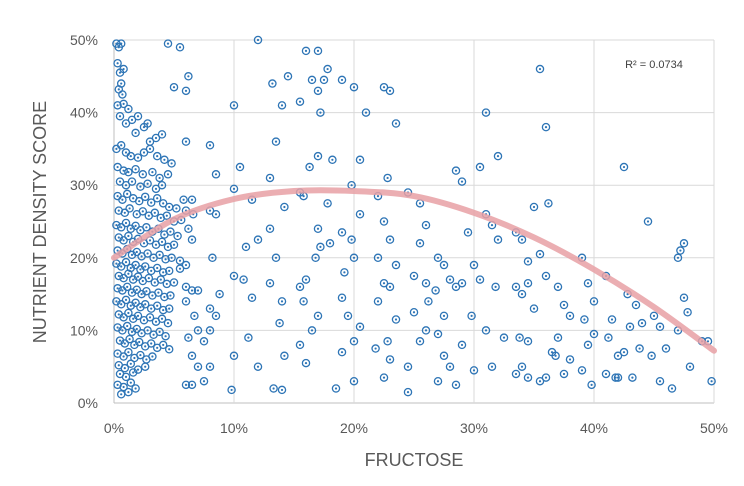 Image resolution: width=744 pixels, height=486 pixels. Describe the element at coordinates (84, 185) in the screenshot. I see `y-tick-label: 30%` at that location.